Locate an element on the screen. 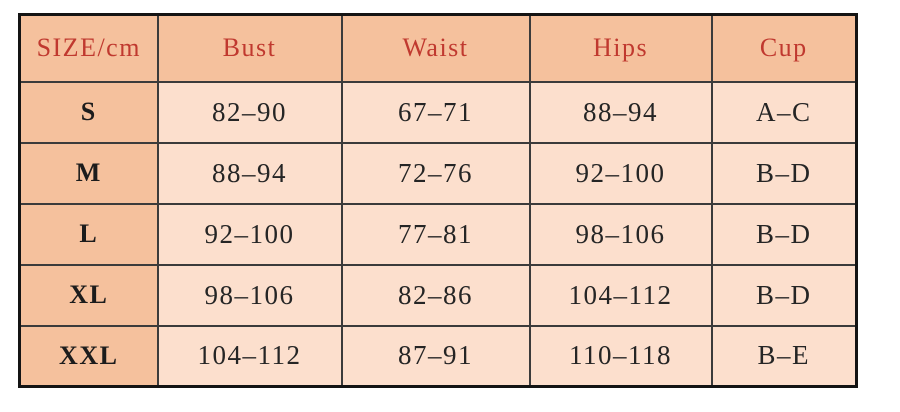 The image size is (900, 412). cell-xxl-cup: B–E is located at coordinates (784, 356).